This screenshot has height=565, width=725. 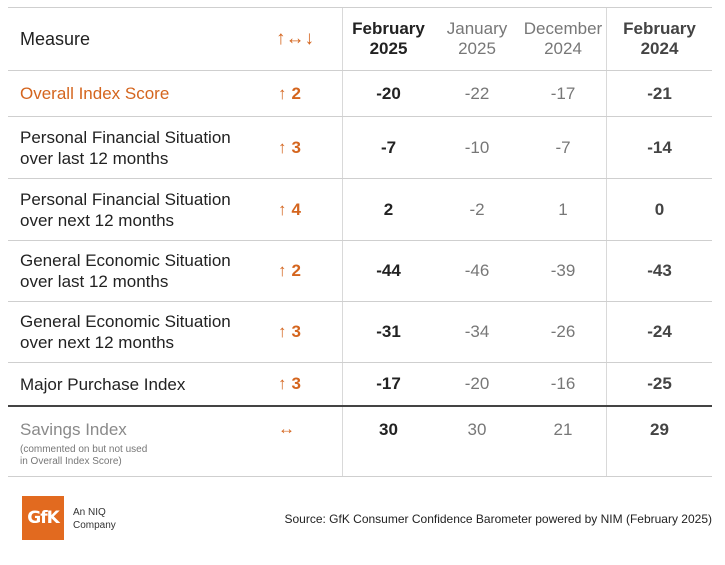 I want to click on value-jan-2025: -20, so click(x=477, y=383).